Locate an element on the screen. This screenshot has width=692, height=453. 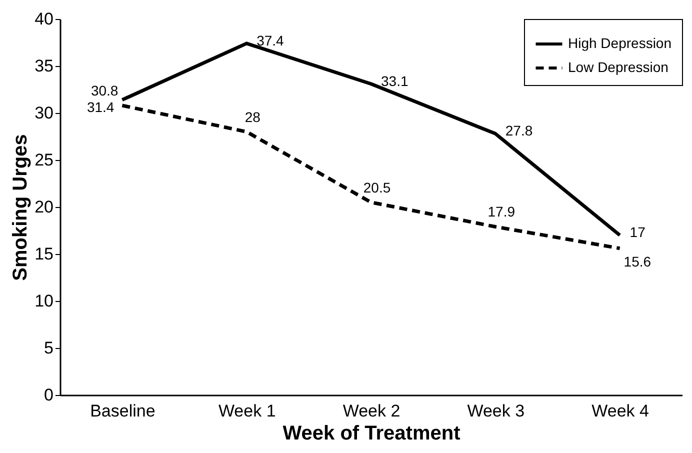
data-label: 15.6 is located at coordinates (638, 261).